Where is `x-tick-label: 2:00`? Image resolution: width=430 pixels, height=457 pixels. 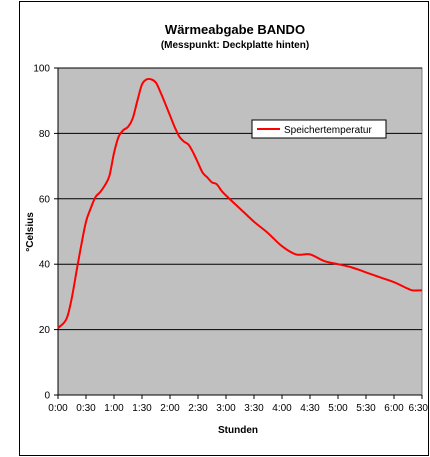
x-tick-label: 2:00 is located at coordinates (170, 408).